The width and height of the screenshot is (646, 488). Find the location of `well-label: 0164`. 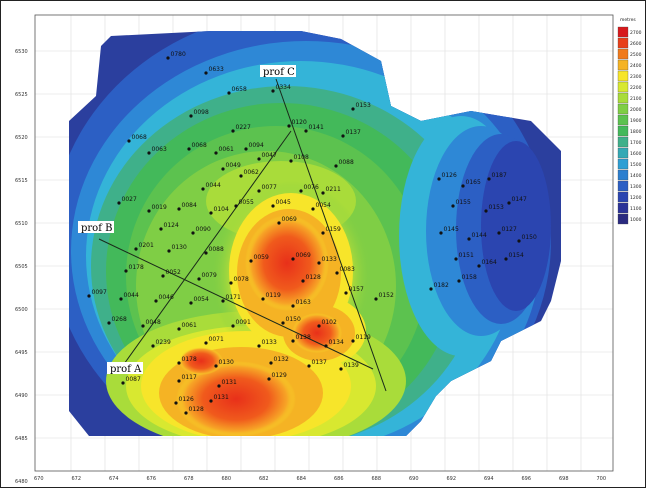

well-label: 0164 is located at coordinates (489, 262).